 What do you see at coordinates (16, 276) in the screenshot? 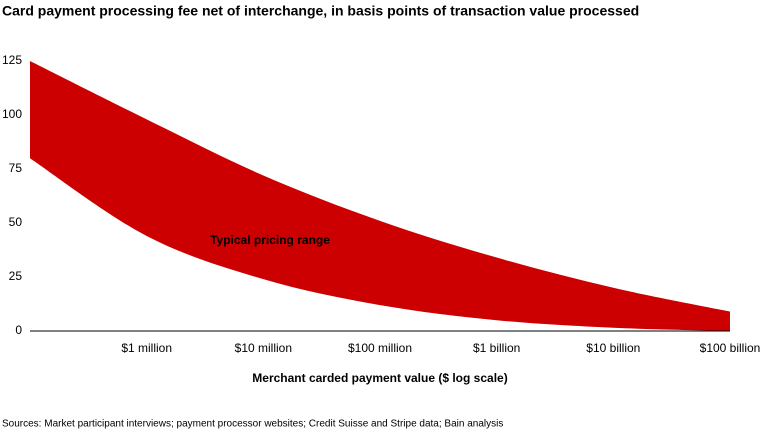
I see `y-tick-label: 25` at bounding box center [16, 276].